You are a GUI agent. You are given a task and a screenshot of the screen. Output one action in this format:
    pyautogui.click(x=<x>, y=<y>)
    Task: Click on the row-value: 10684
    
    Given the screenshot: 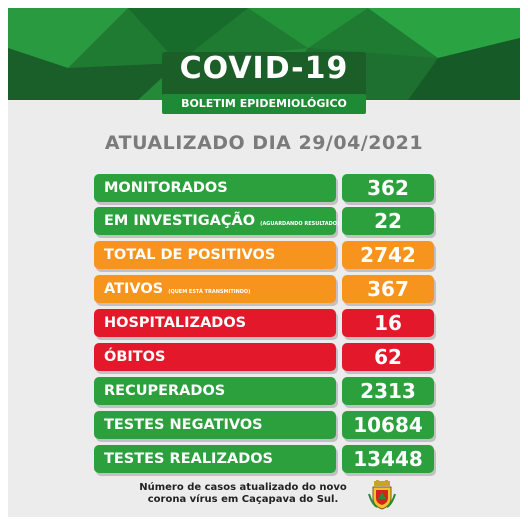 What is the action you would take?
    pyautogui.click(x=388, y=425)
    